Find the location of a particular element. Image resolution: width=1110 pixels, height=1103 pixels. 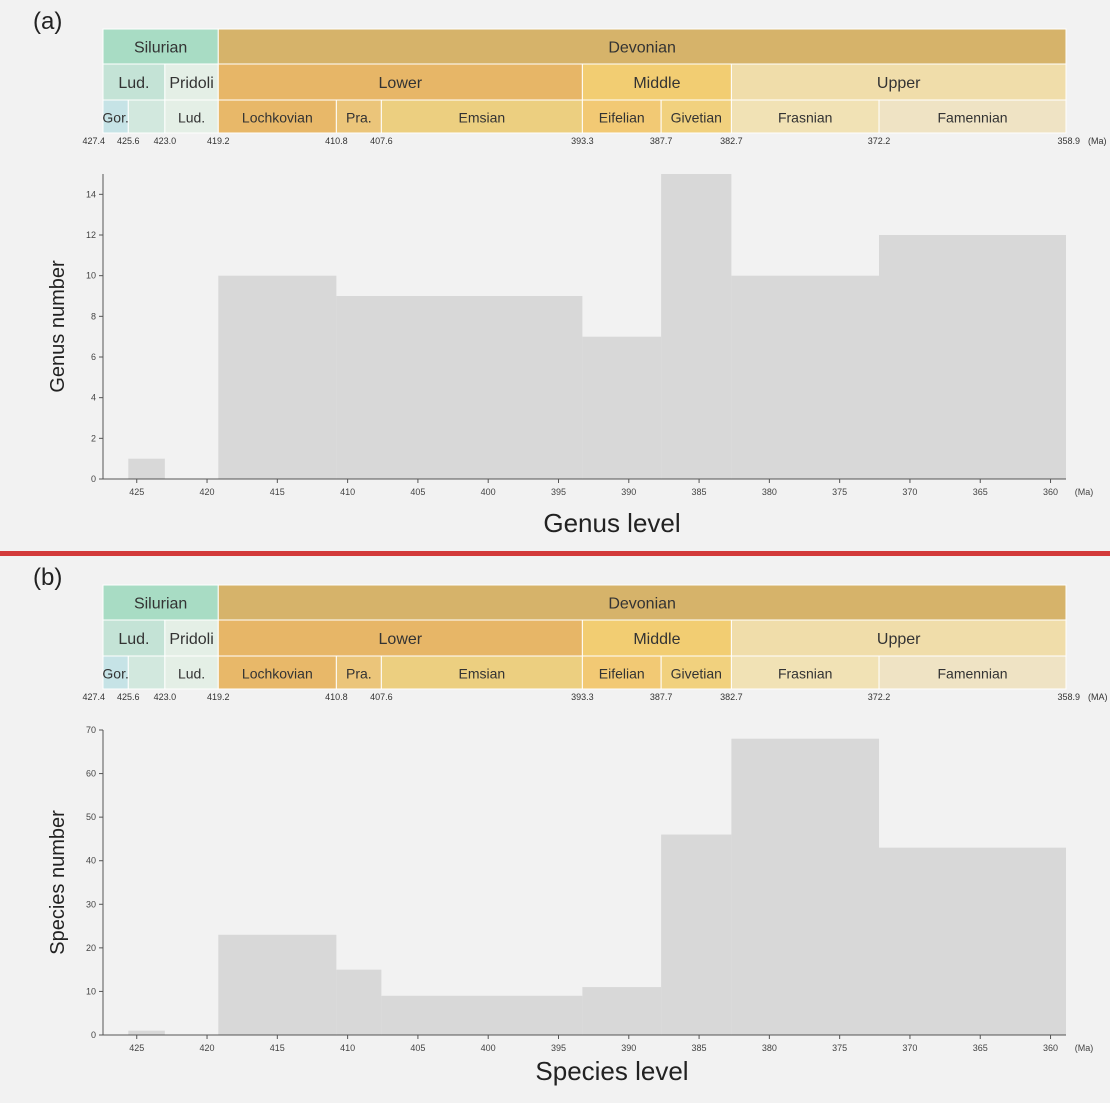

timescale-stages-label: Lud. is located at coordinates (191, 674).